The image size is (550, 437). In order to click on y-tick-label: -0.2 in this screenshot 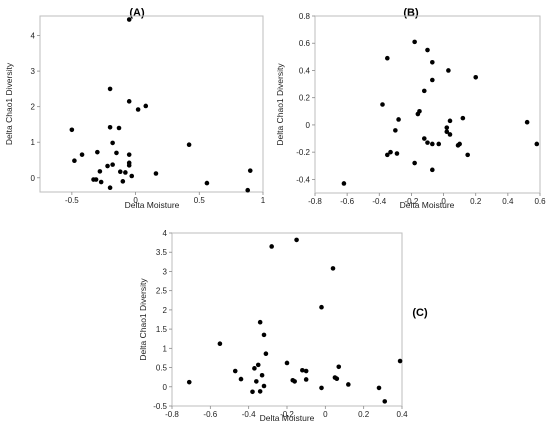, I will do `click(303, 152)`.